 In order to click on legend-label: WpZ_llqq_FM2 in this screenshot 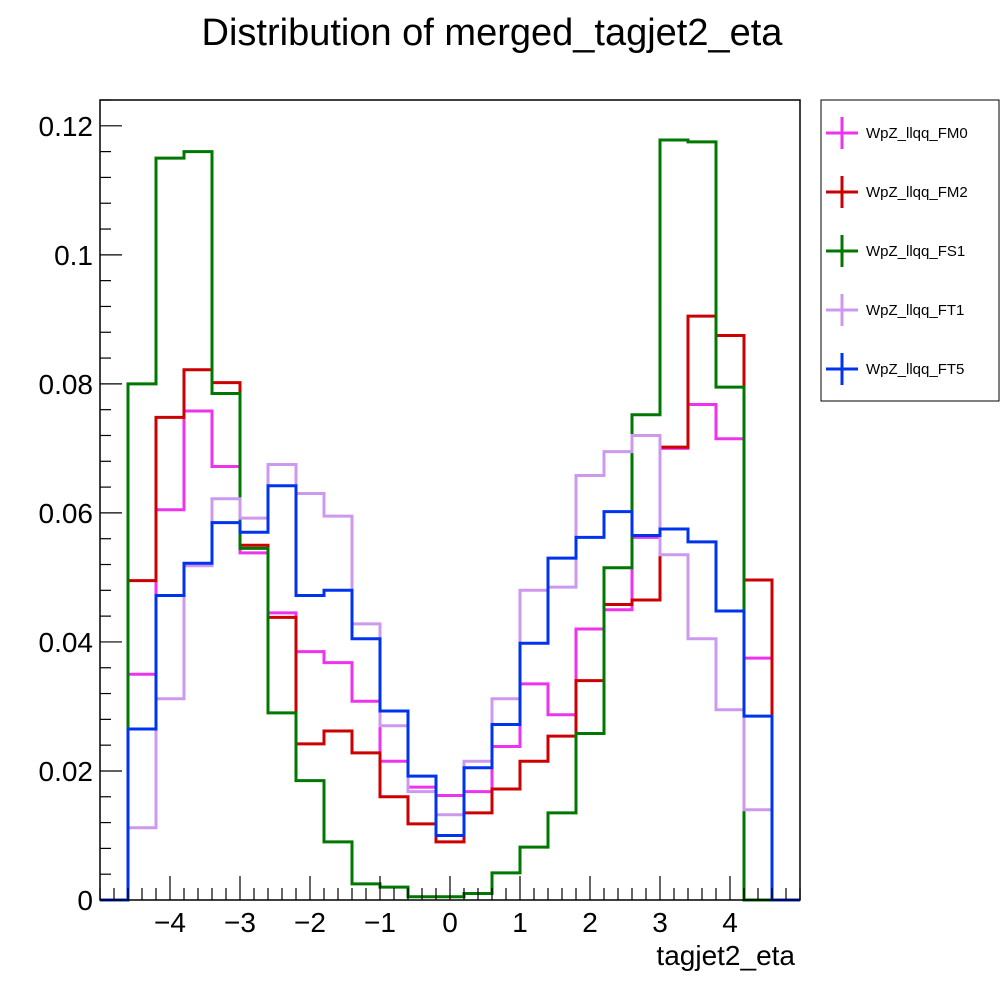, I will do `click(917, 192)`.